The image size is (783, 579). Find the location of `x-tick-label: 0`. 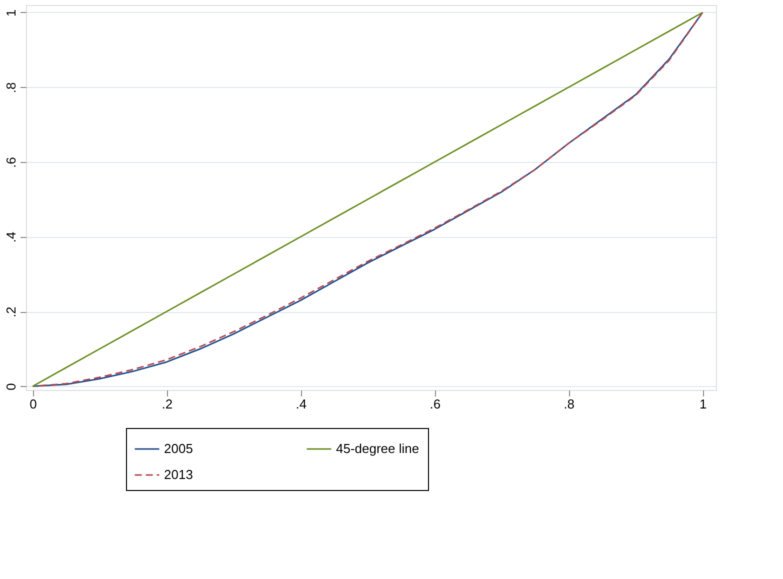

x-tick-label: 0 is located at coordinates (33, 404).